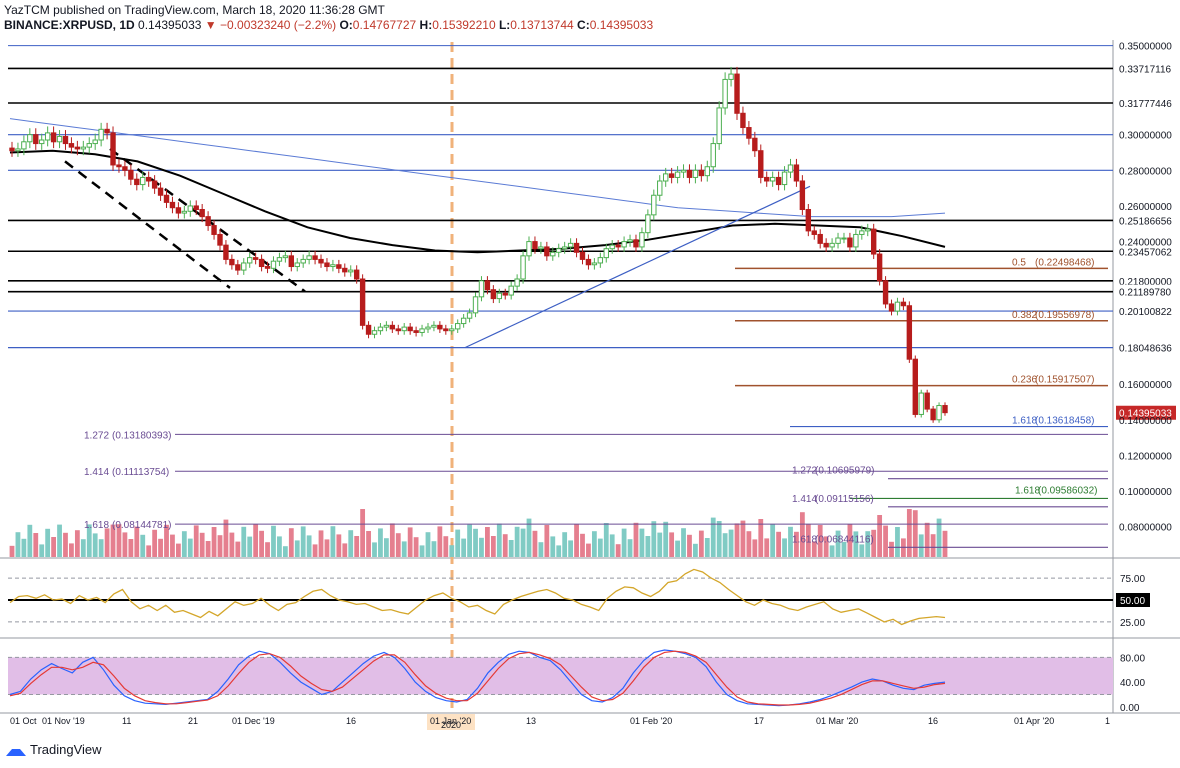 This screenshot has width=1180, height=768. Describe the element at coordinates (1145, 69) in the screenshot. I see `level-label: 0.33717116` at that location.